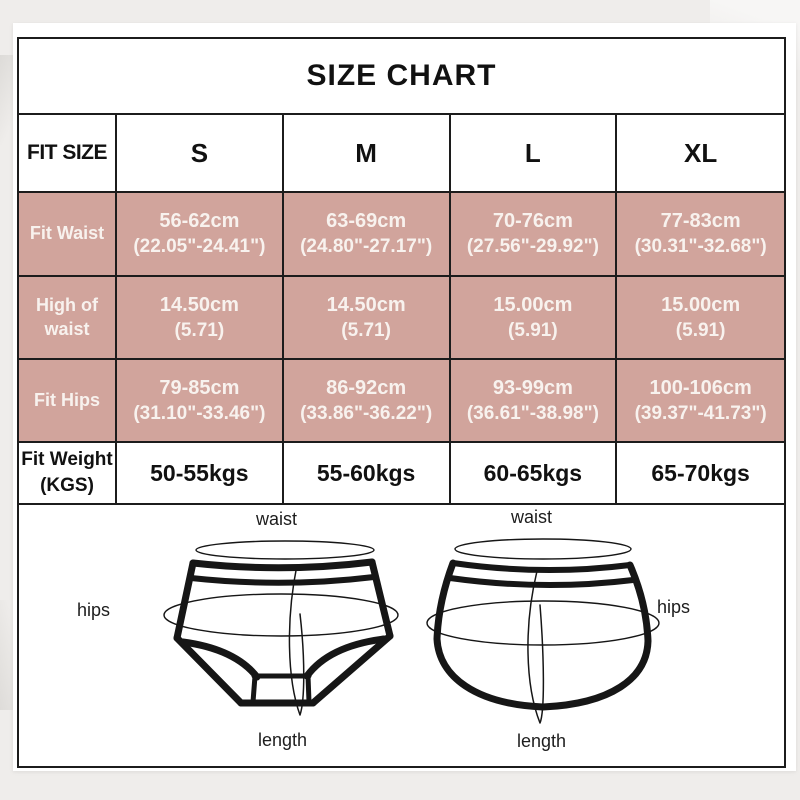 This screenshot has width=800, height=800. What do you see at coordinates (367, 154) in the screenshot?
I see `header-size-m: M` at bounding box center [367, 154].